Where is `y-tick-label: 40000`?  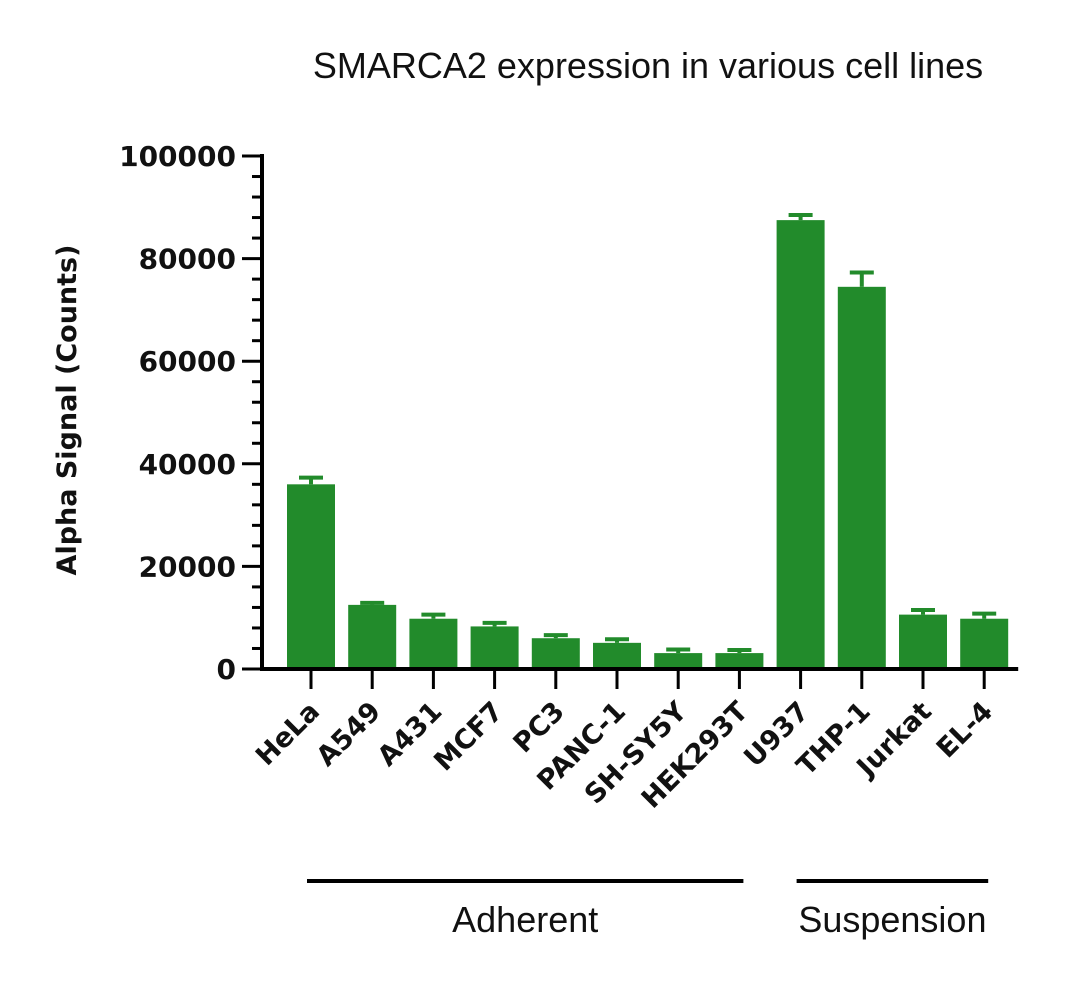
y-tick-label: 40000 is located at coordinates (187, 464).